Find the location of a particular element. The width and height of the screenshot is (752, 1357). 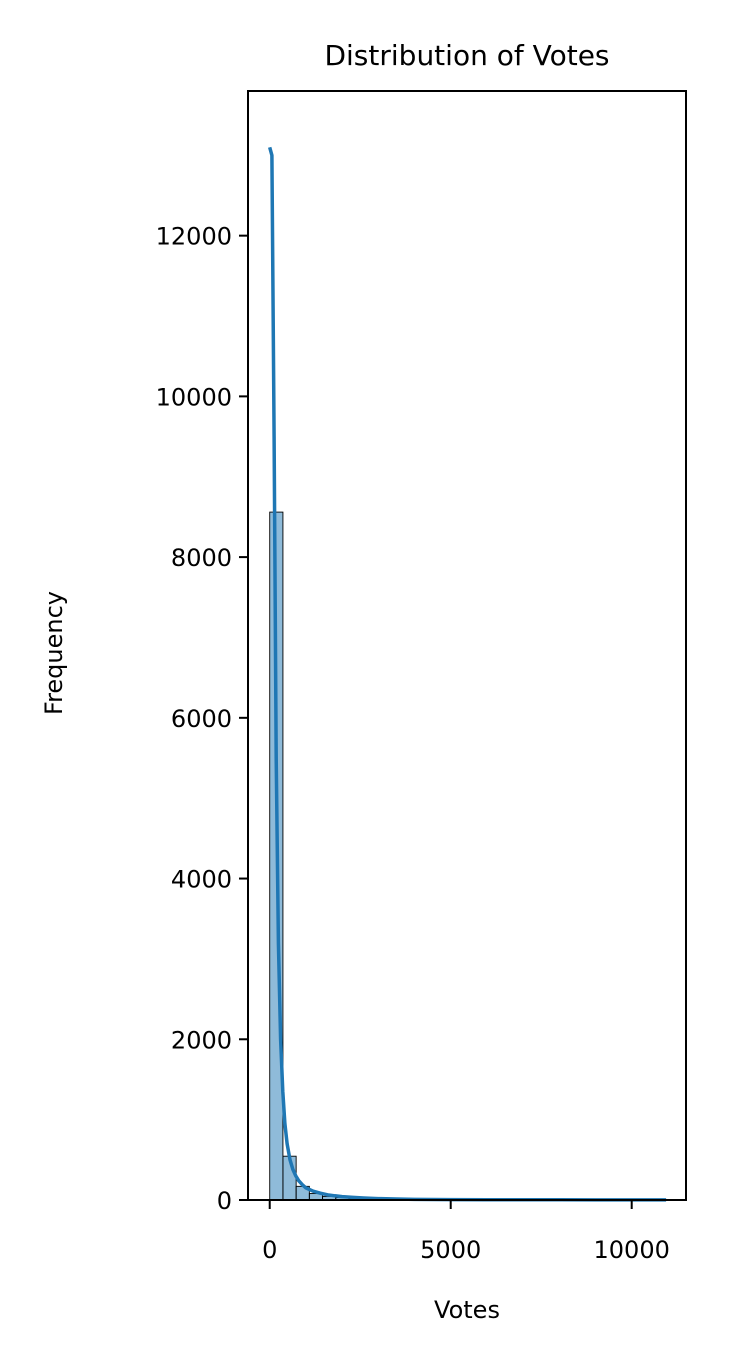

x-tick-label-5000: 5000 is located at coordinates (450, 1250).